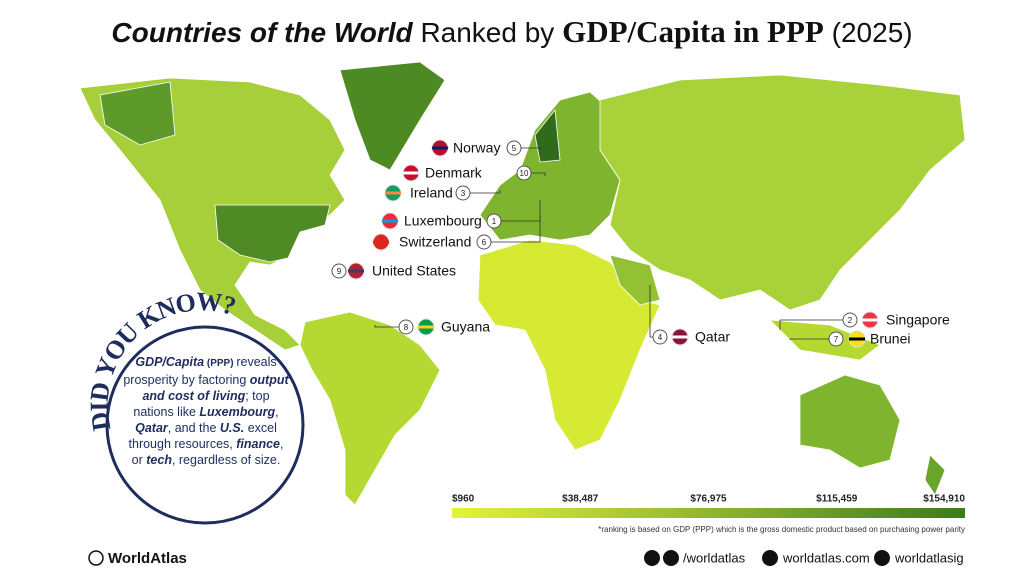 The width and height of the screenshot is (1024, 576). I want to click on australia, so click(850, 421).